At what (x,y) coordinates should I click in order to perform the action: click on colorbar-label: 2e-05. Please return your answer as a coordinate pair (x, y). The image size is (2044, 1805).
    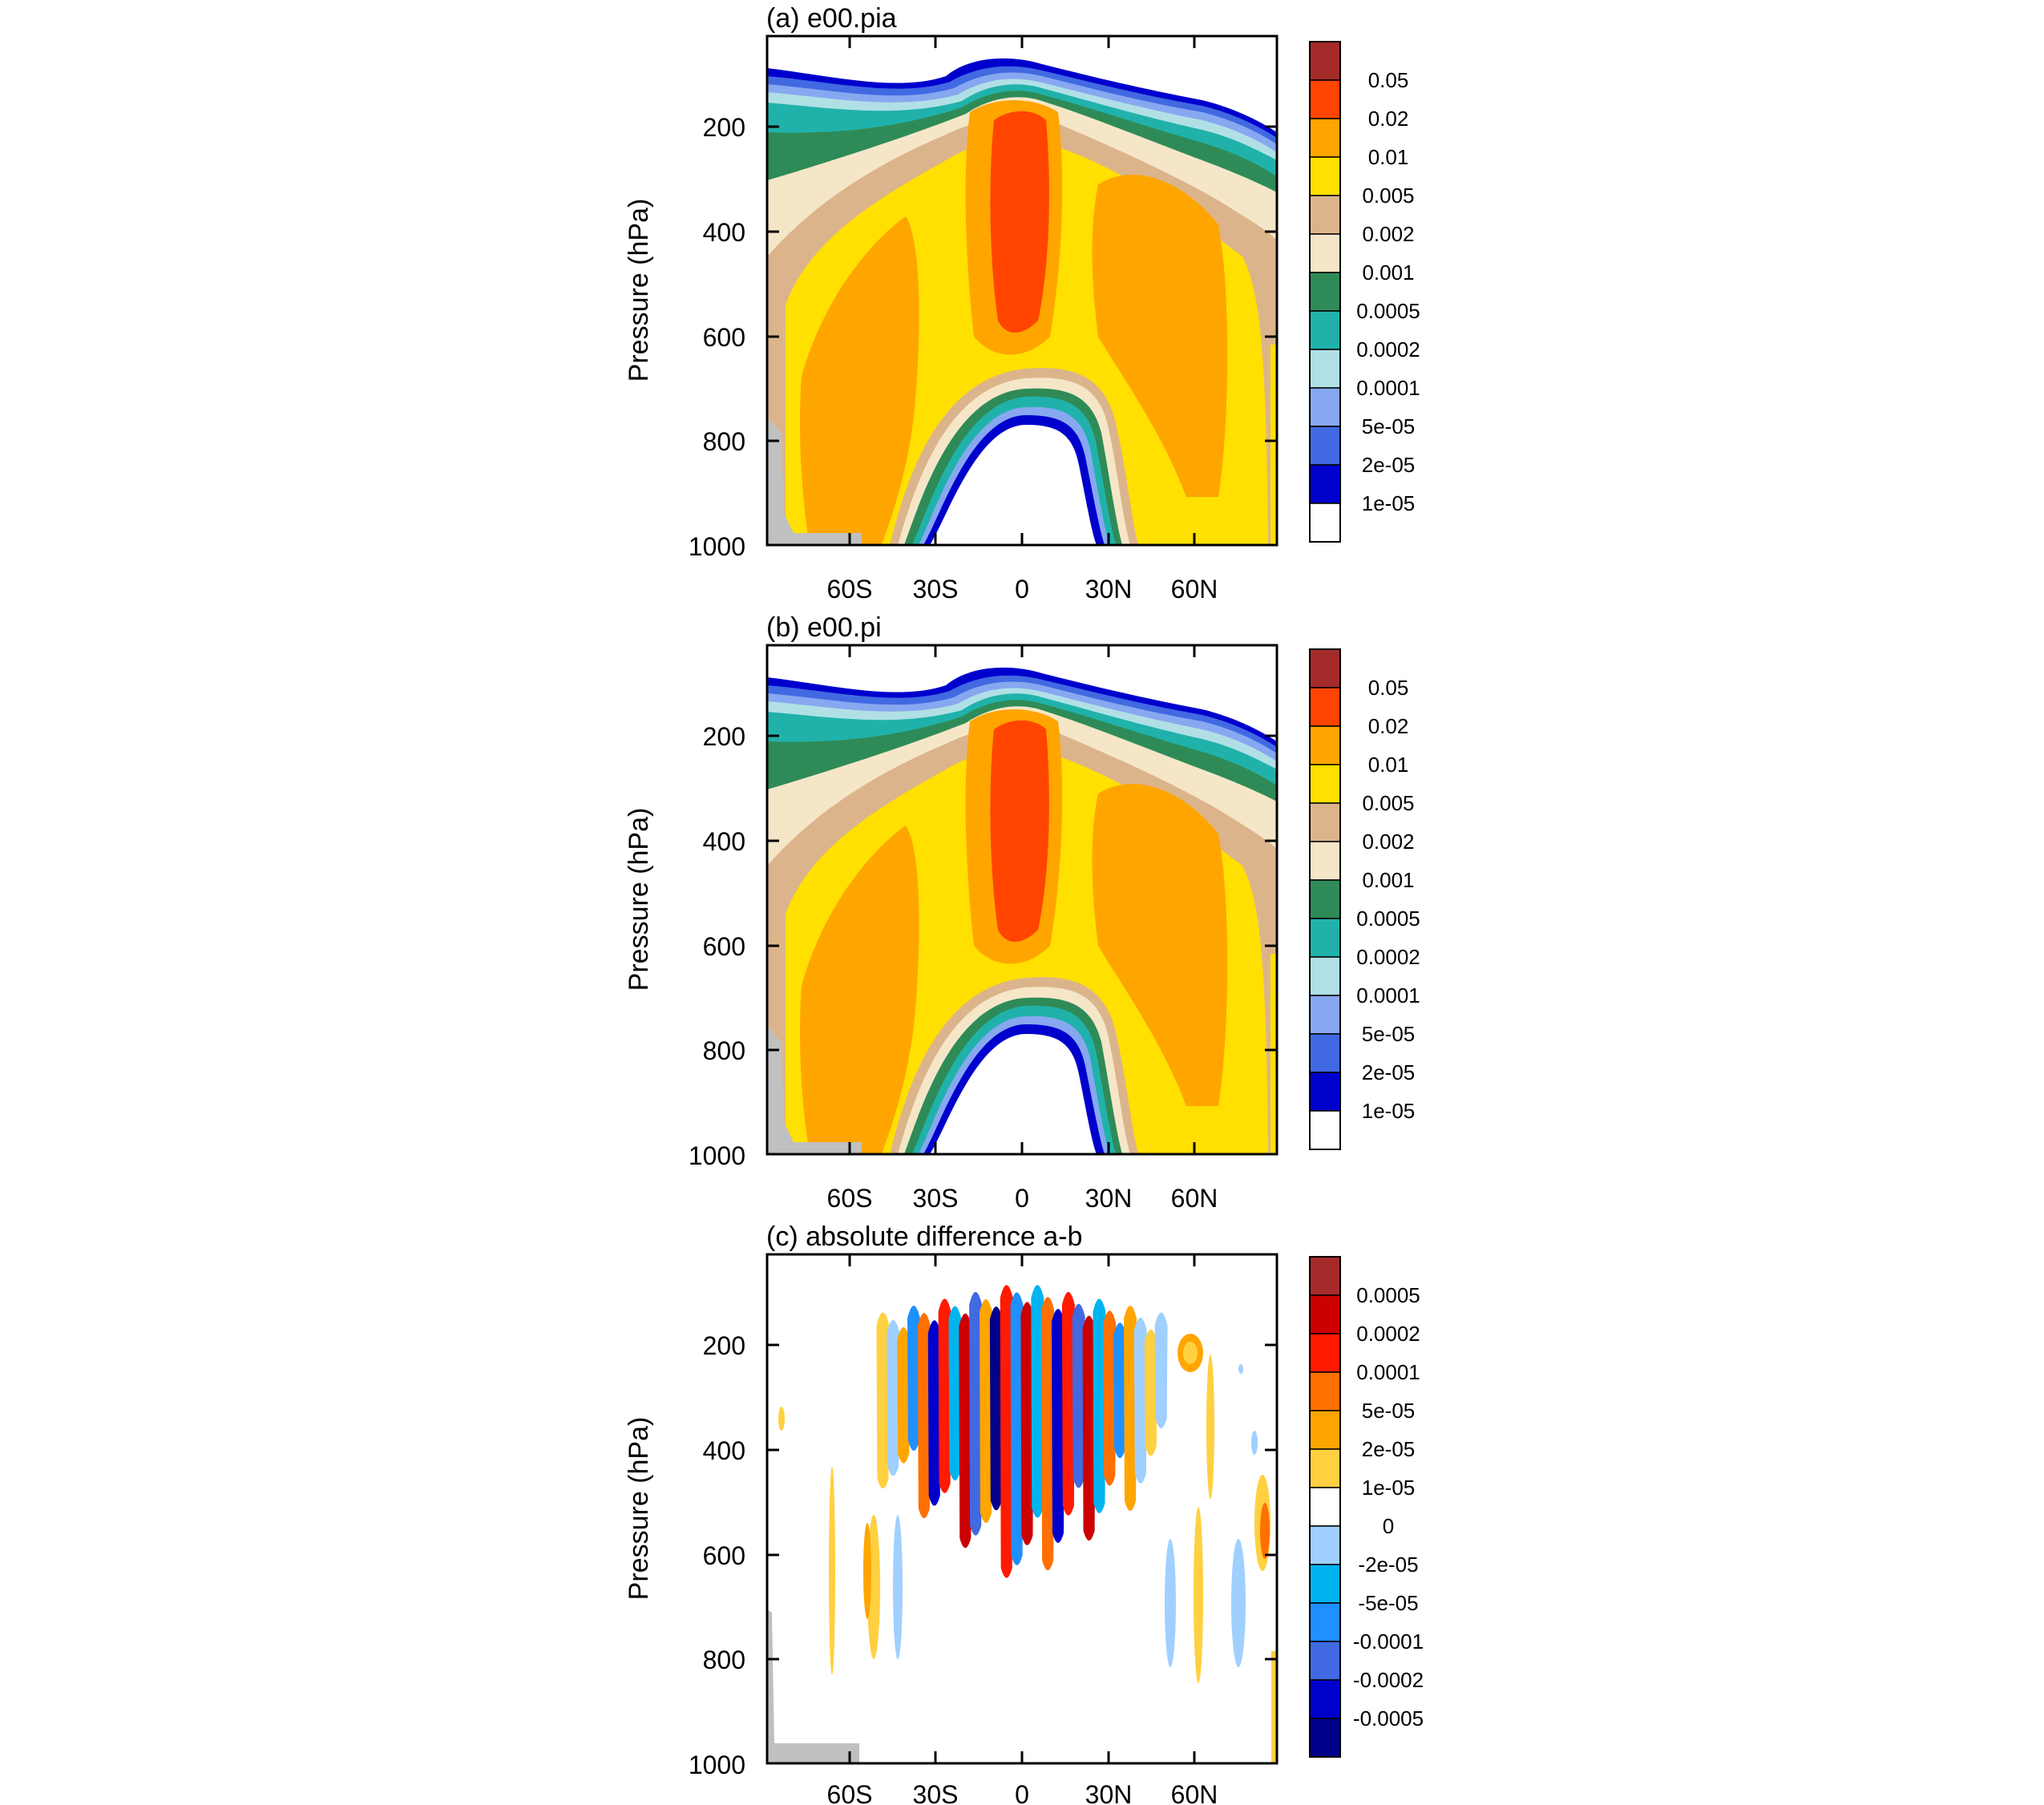
    Looking at the image, I should click on (1389, 465).